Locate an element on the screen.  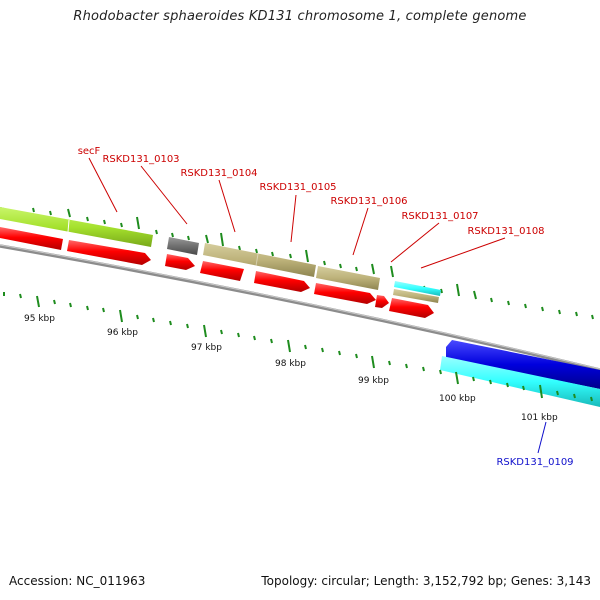
gene-block-rskd131-0106-outer is located at coordinates (348, 278).